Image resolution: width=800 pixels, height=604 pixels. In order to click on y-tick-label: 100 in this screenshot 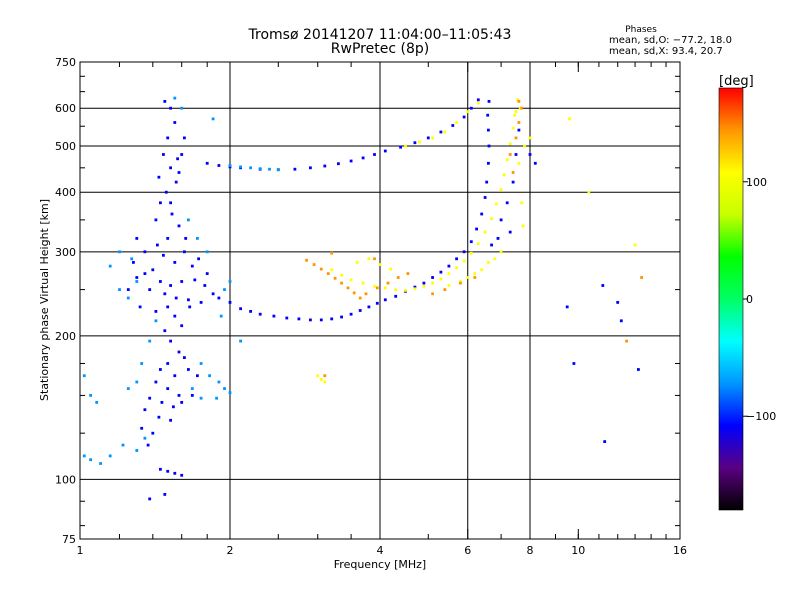, I will do `click(65, 479)`.